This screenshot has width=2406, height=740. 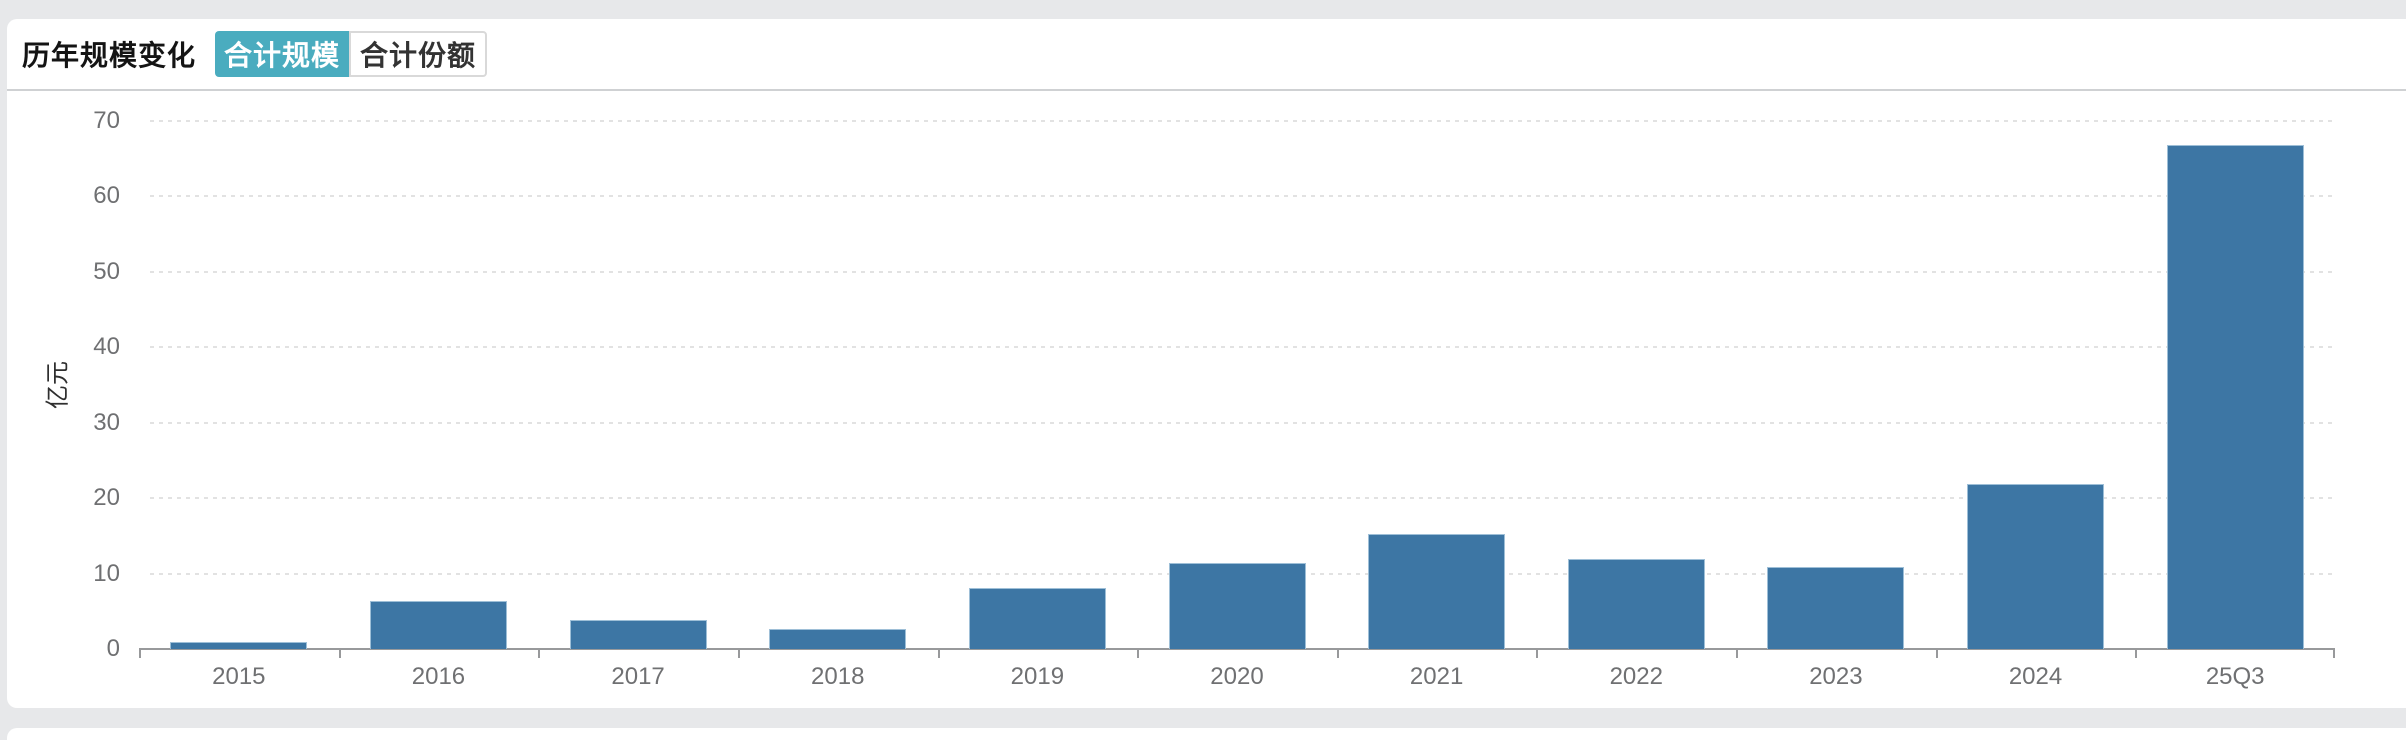 What do you see at coordinates (838, 676) in the screenshot?
I see `x-tick-label: 2018` at bounding box center [838, 676].